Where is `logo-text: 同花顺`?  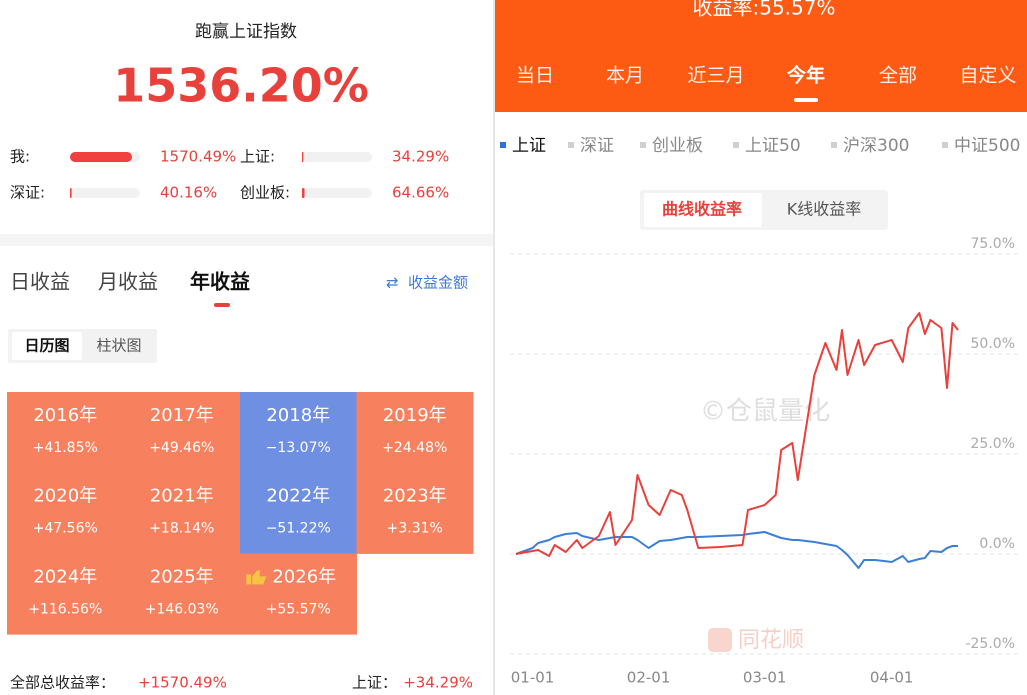
logo-text: 同花顺 is located at coordinates (771, 640).